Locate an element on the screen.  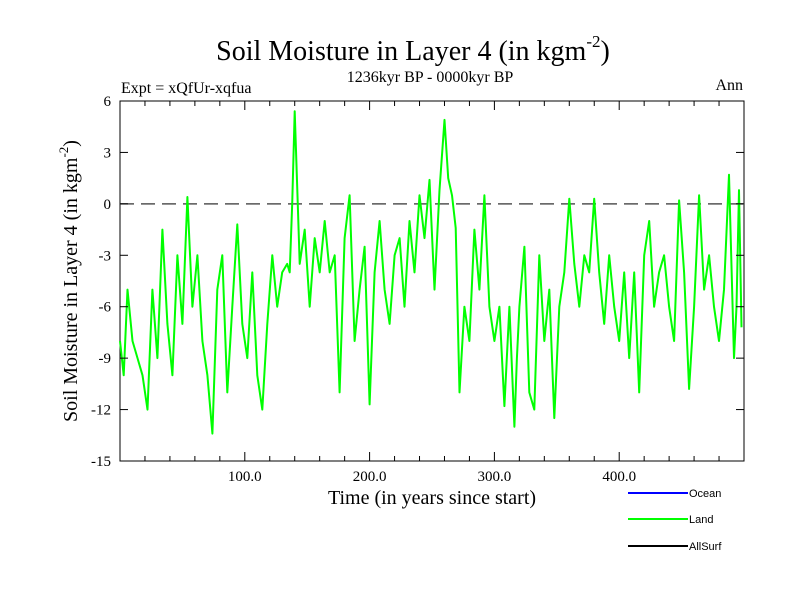
chart-title-close: ) is located at coordinates (605, 51).